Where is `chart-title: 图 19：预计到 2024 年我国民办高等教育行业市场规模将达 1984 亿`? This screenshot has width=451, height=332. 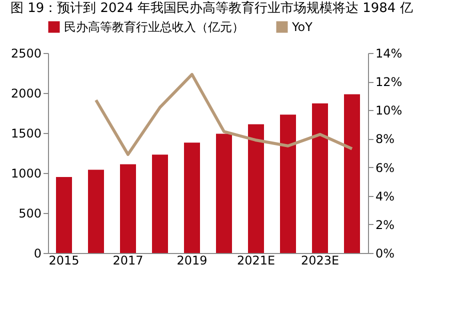 chart-title: 图 19：预计到 2024 年我国民办高等教育行业市场规模将达 1984 亿 is located at coordinates (211, 8).